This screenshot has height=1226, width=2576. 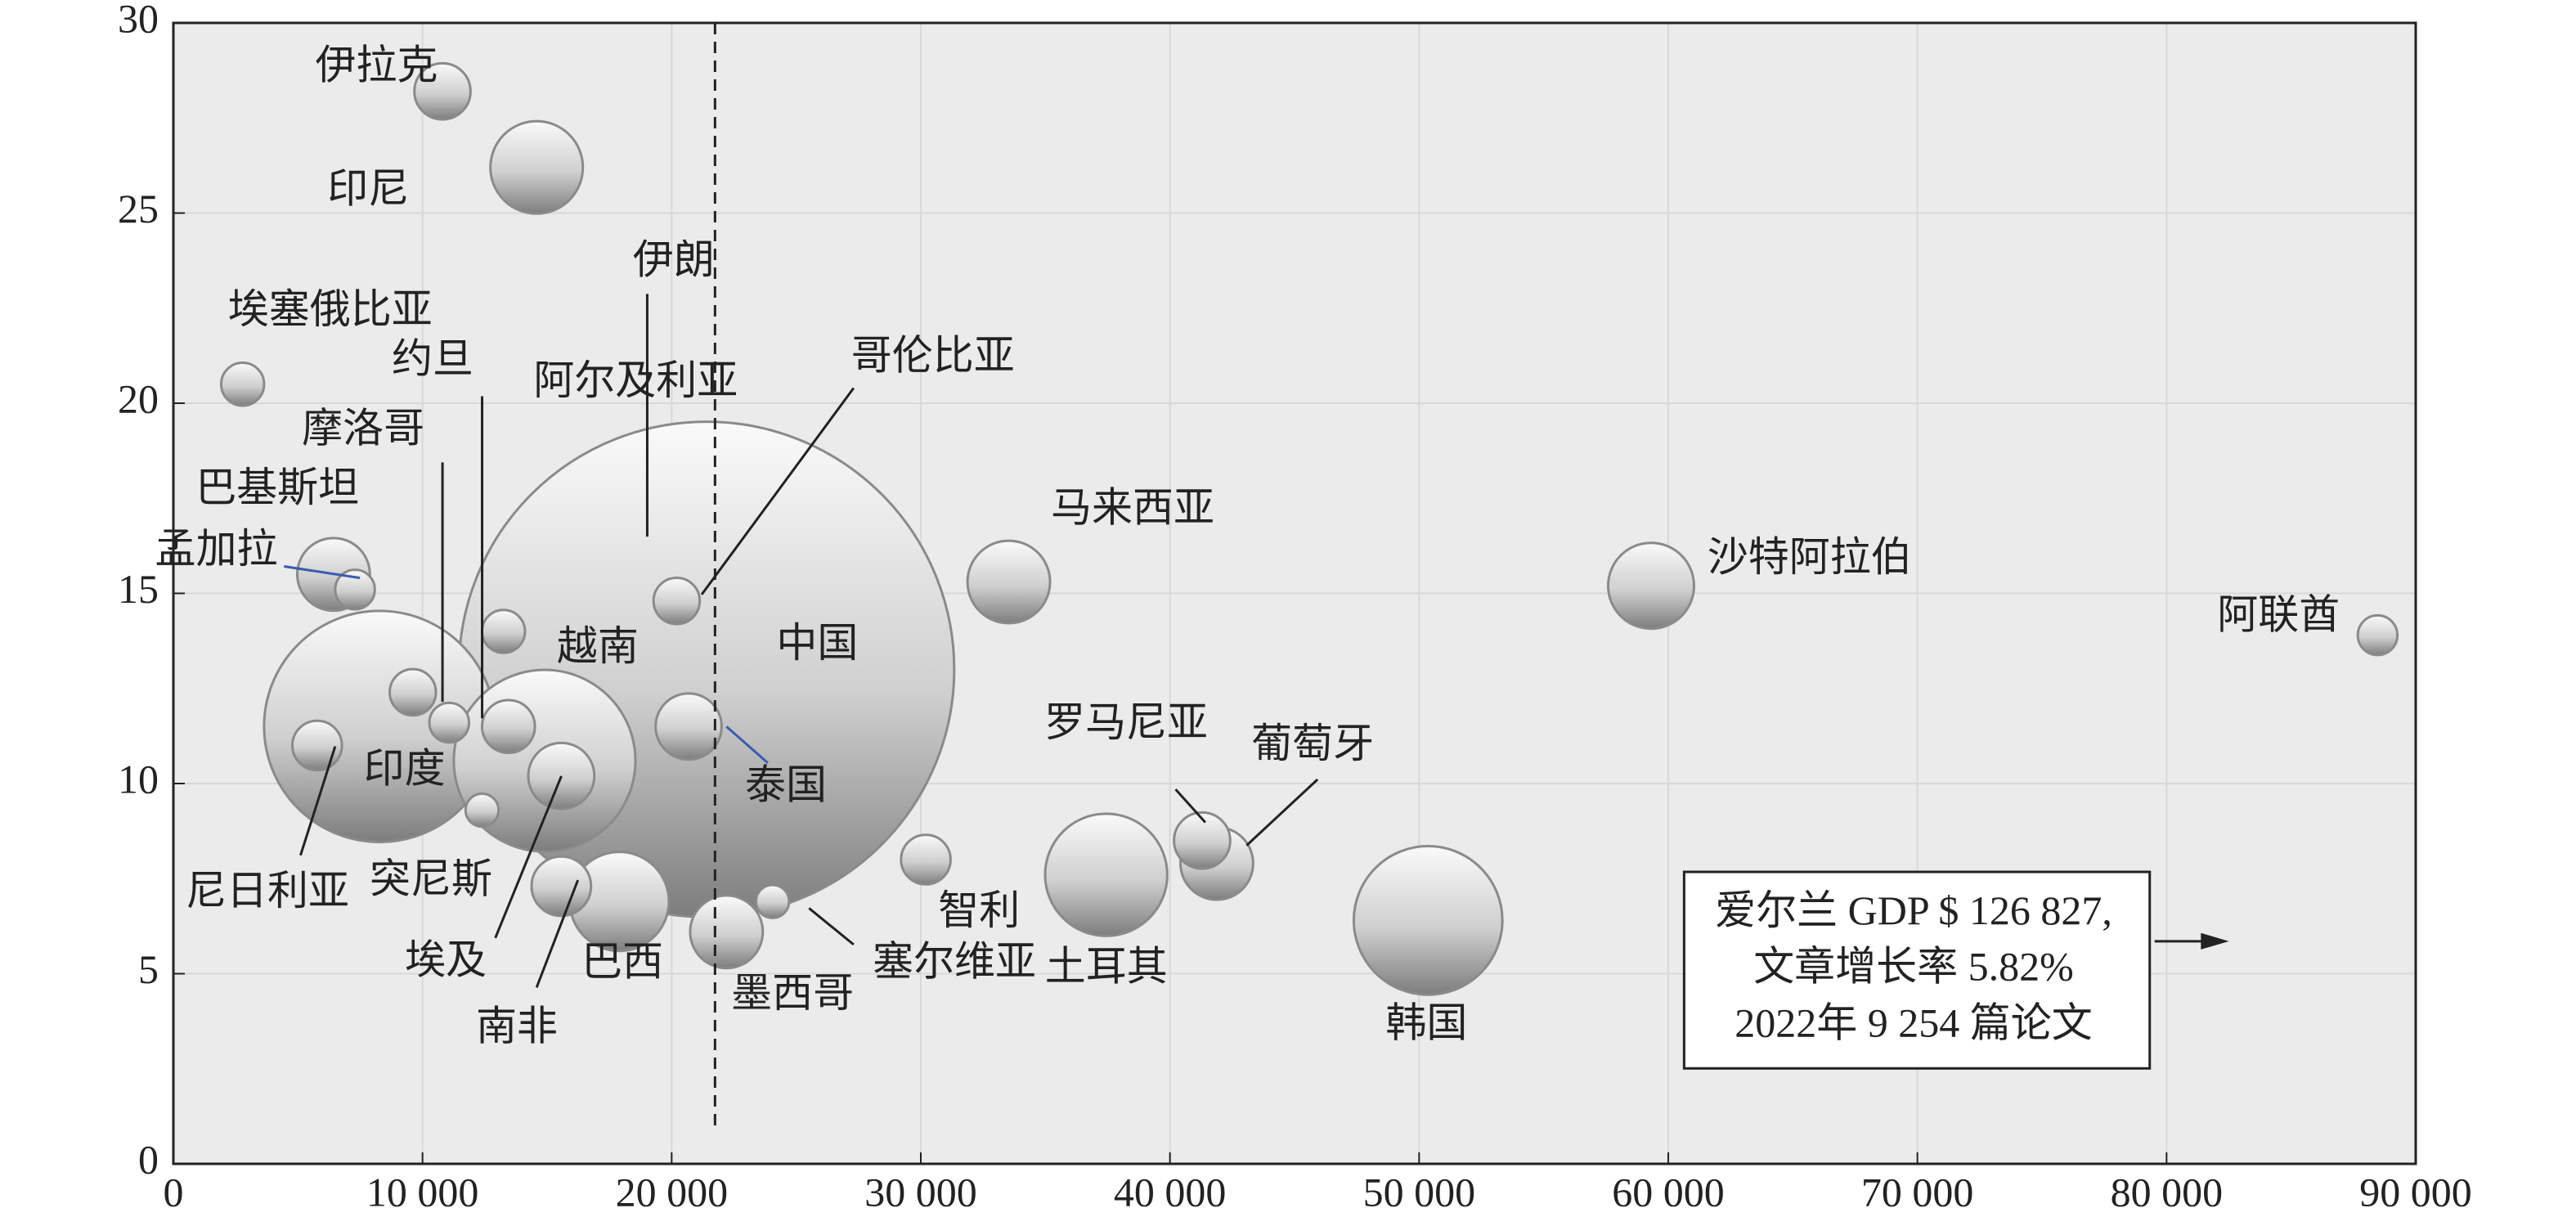 I want to click on point-label: 摩洛哥, so click(x=363, y=428).